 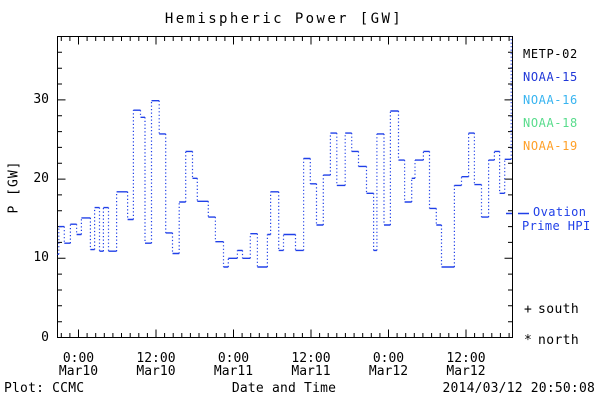 What do you see at coordinates (45, 337) in the screenshot?
I see `y-tick-label-0: 0` at bounding box center [45, 337].